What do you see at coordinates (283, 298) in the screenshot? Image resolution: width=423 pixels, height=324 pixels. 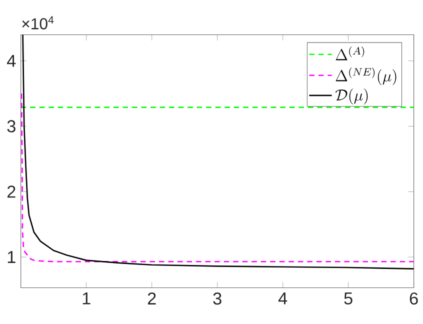 I see `x-tick-label: 4` at bounding box center [283, 298].